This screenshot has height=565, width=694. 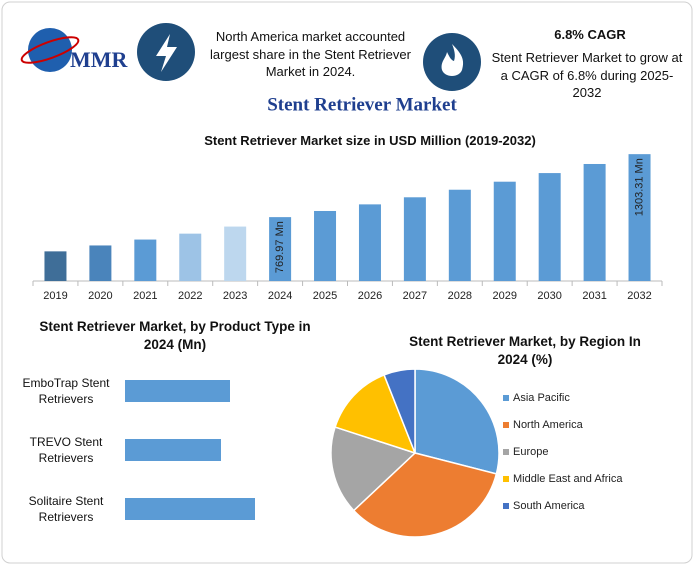 What do you see at coordinates (639, 187) in the screenshot?
I see `value-label: 1303.31 Mn` at bounding box center [639, 187].